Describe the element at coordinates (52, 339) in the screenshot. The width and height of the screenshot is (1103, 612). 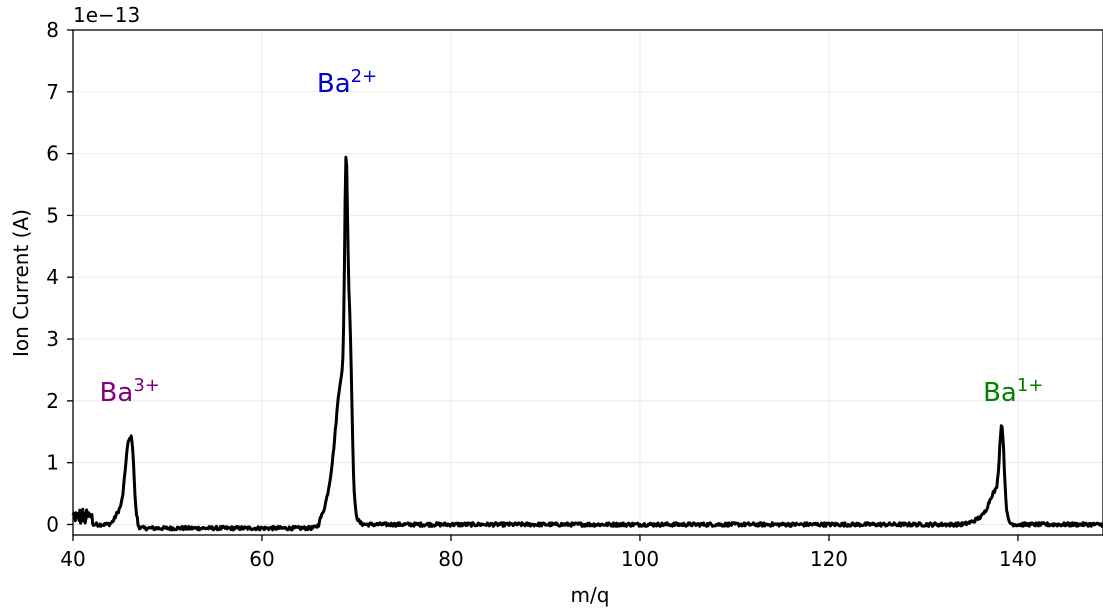
I see `y-tick-label: 3` at that location.